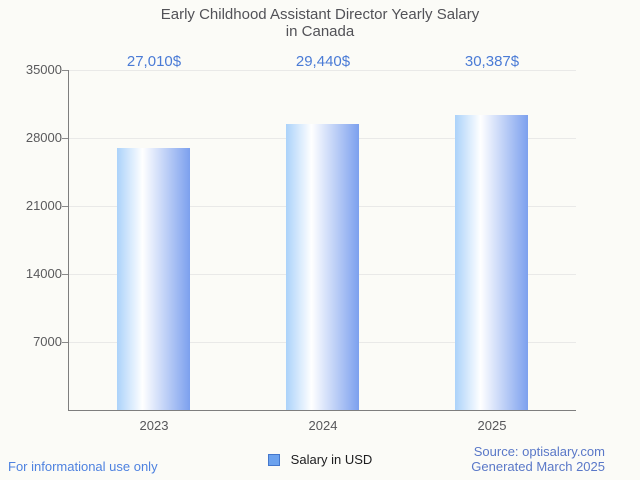  I want to click on legend: Salary in USD, so click(320, 459).